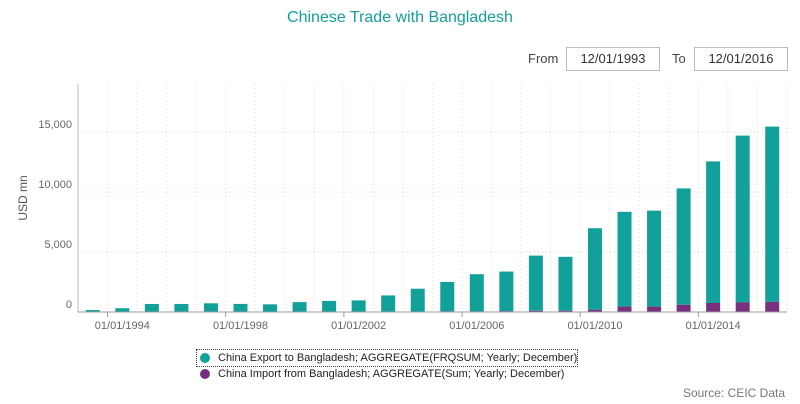 The width and height of the screenshot is (800, 404). What do you see at coordinates (23, 197) in the screenshot?
I see `y-axis-label: USD mn` at bounding box center [23, 197].